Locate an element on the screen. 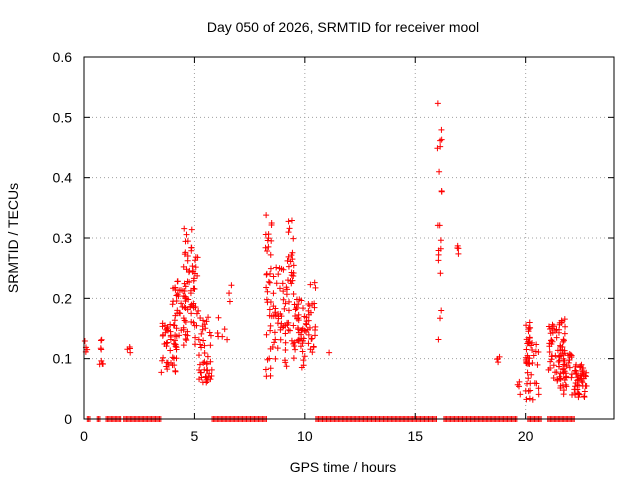 This screenshot has height=480, width=640. y-tick-label: 0.6 is located at coordinates (63, 57).